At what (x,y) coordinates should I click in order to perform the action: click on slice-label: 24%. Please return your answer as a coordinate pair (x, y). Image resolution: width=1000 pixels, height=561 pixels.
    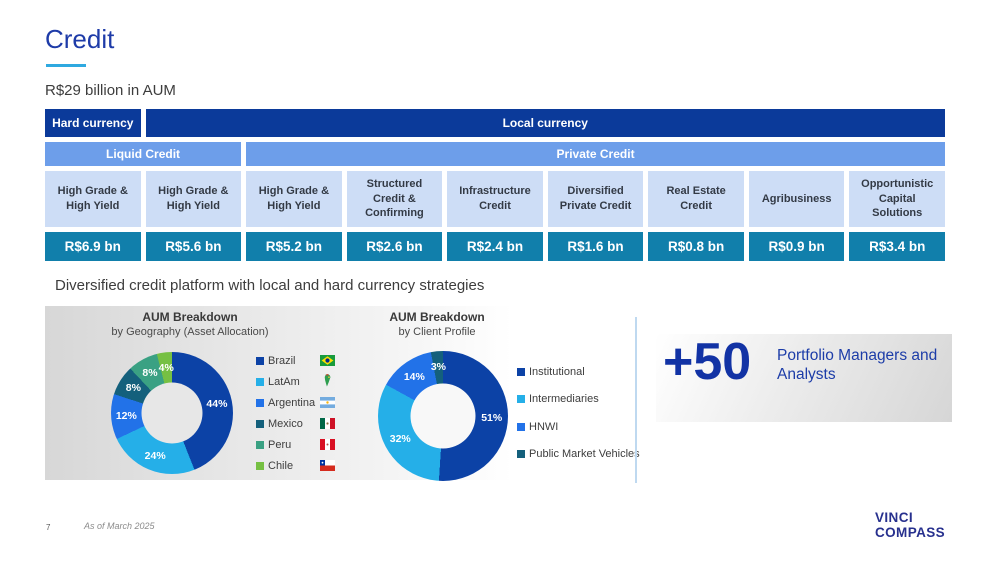
    Looking at the image, I should click on (155, 455).